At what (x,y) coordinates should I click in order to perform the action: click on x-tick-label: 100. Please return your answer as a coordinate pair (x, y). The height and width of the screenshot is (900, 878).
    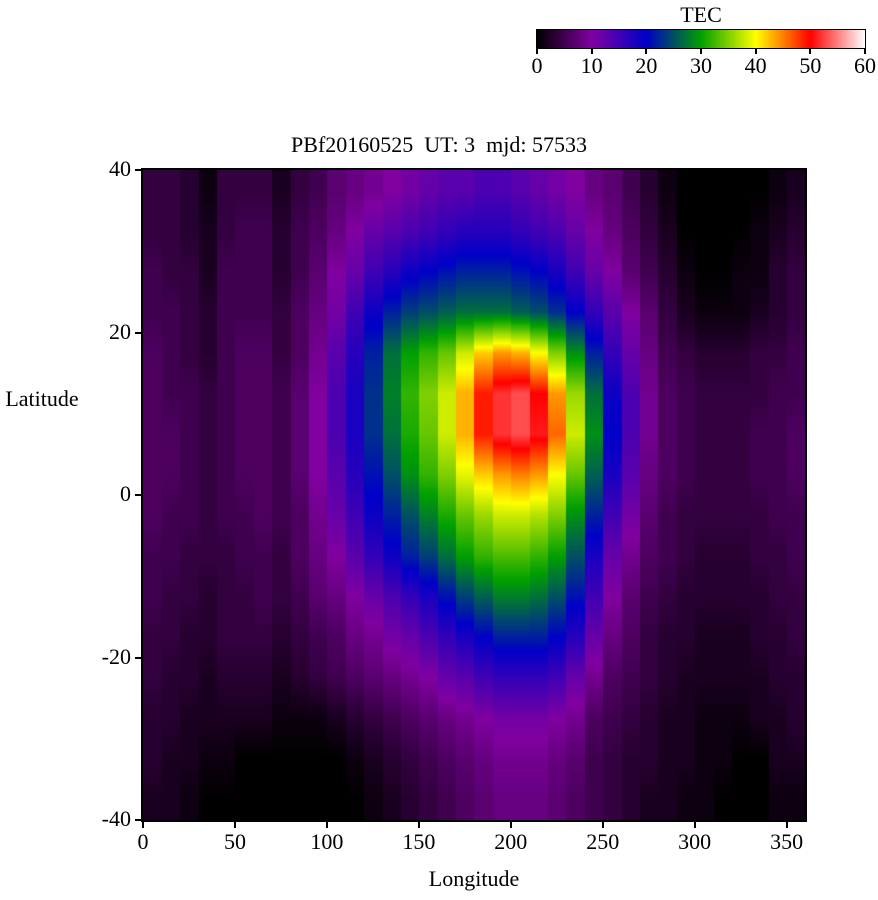
    Looking at the image, I should click on (327, 841).